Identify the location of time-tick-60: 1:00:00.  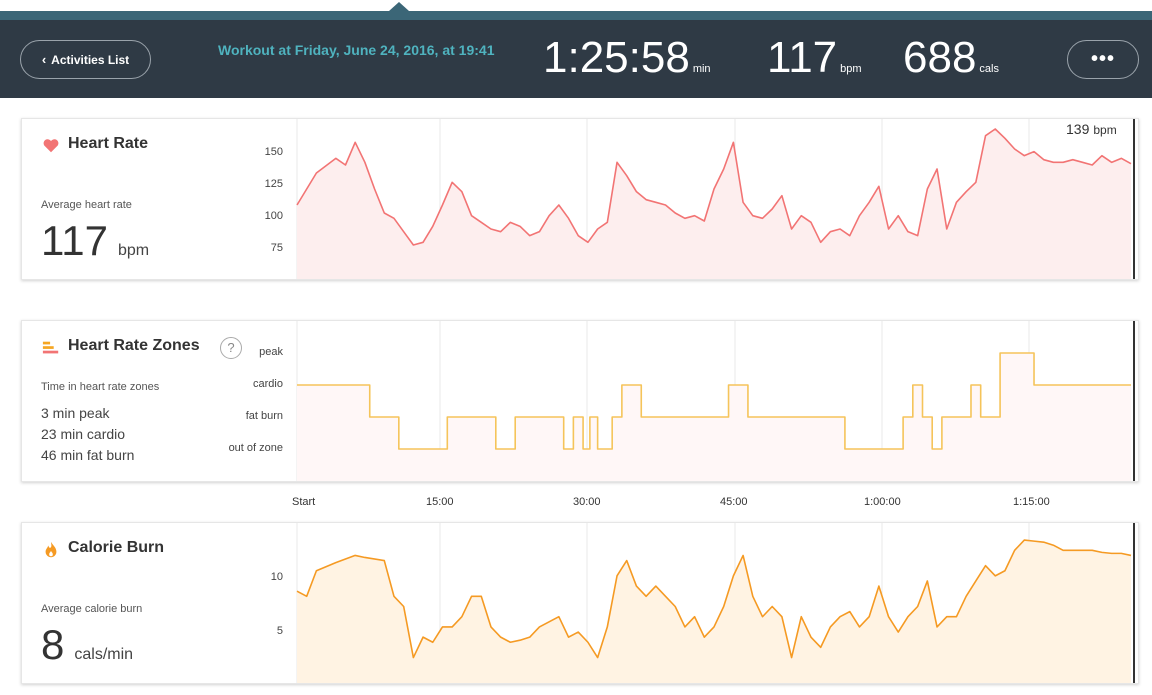
(882, 502).